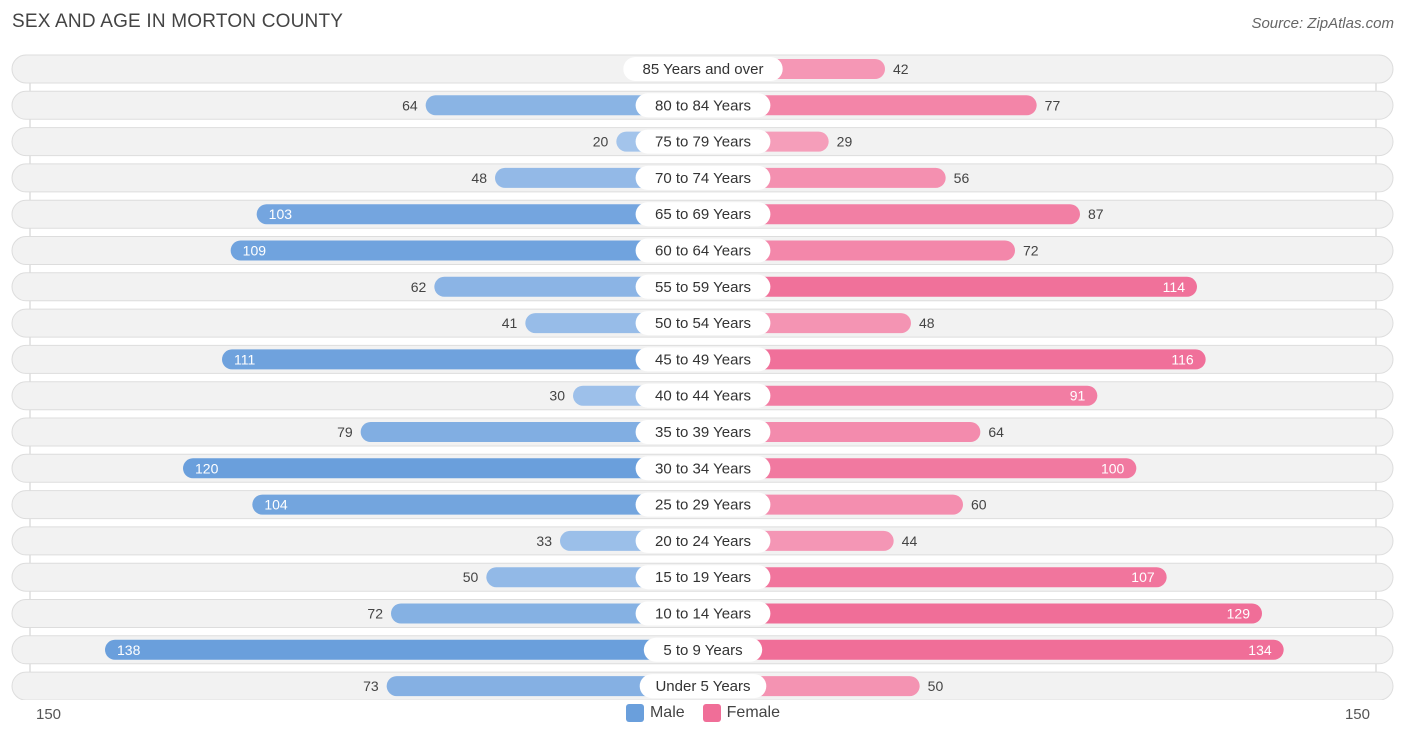  I want to click on male-swatch, so click(634, 713).